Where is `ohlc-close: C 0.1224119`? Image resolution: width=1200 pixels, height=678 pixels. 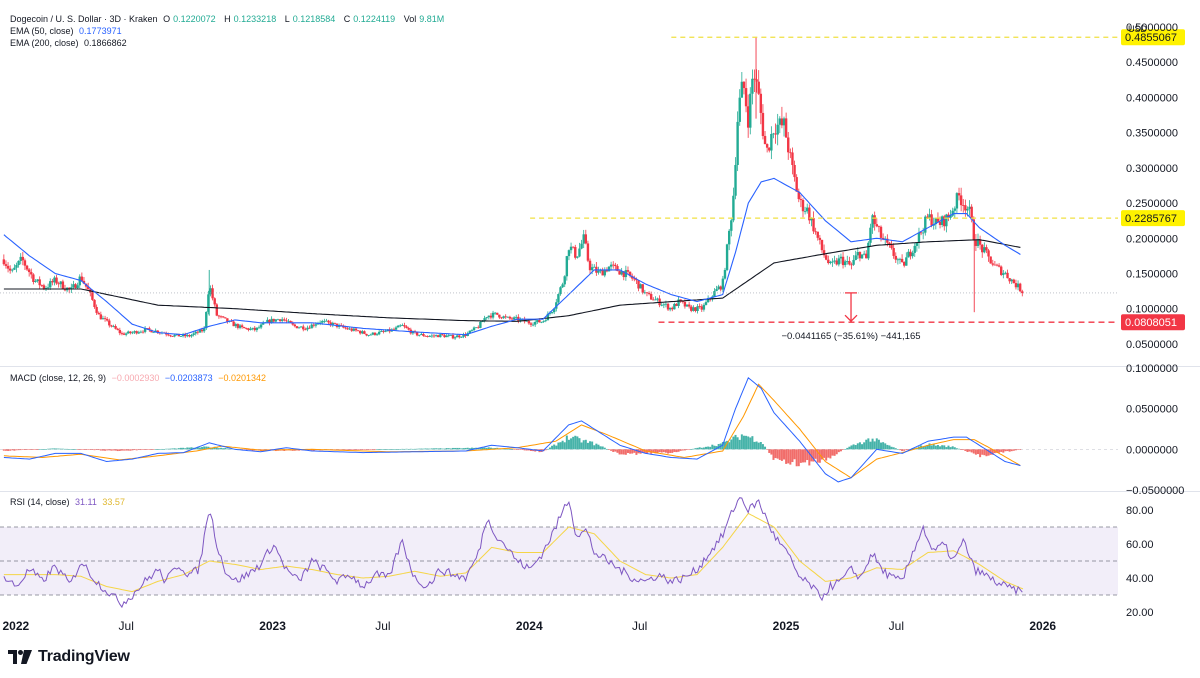 ohlc-close: C 0.1224119 is located at coordinates (369, 19).